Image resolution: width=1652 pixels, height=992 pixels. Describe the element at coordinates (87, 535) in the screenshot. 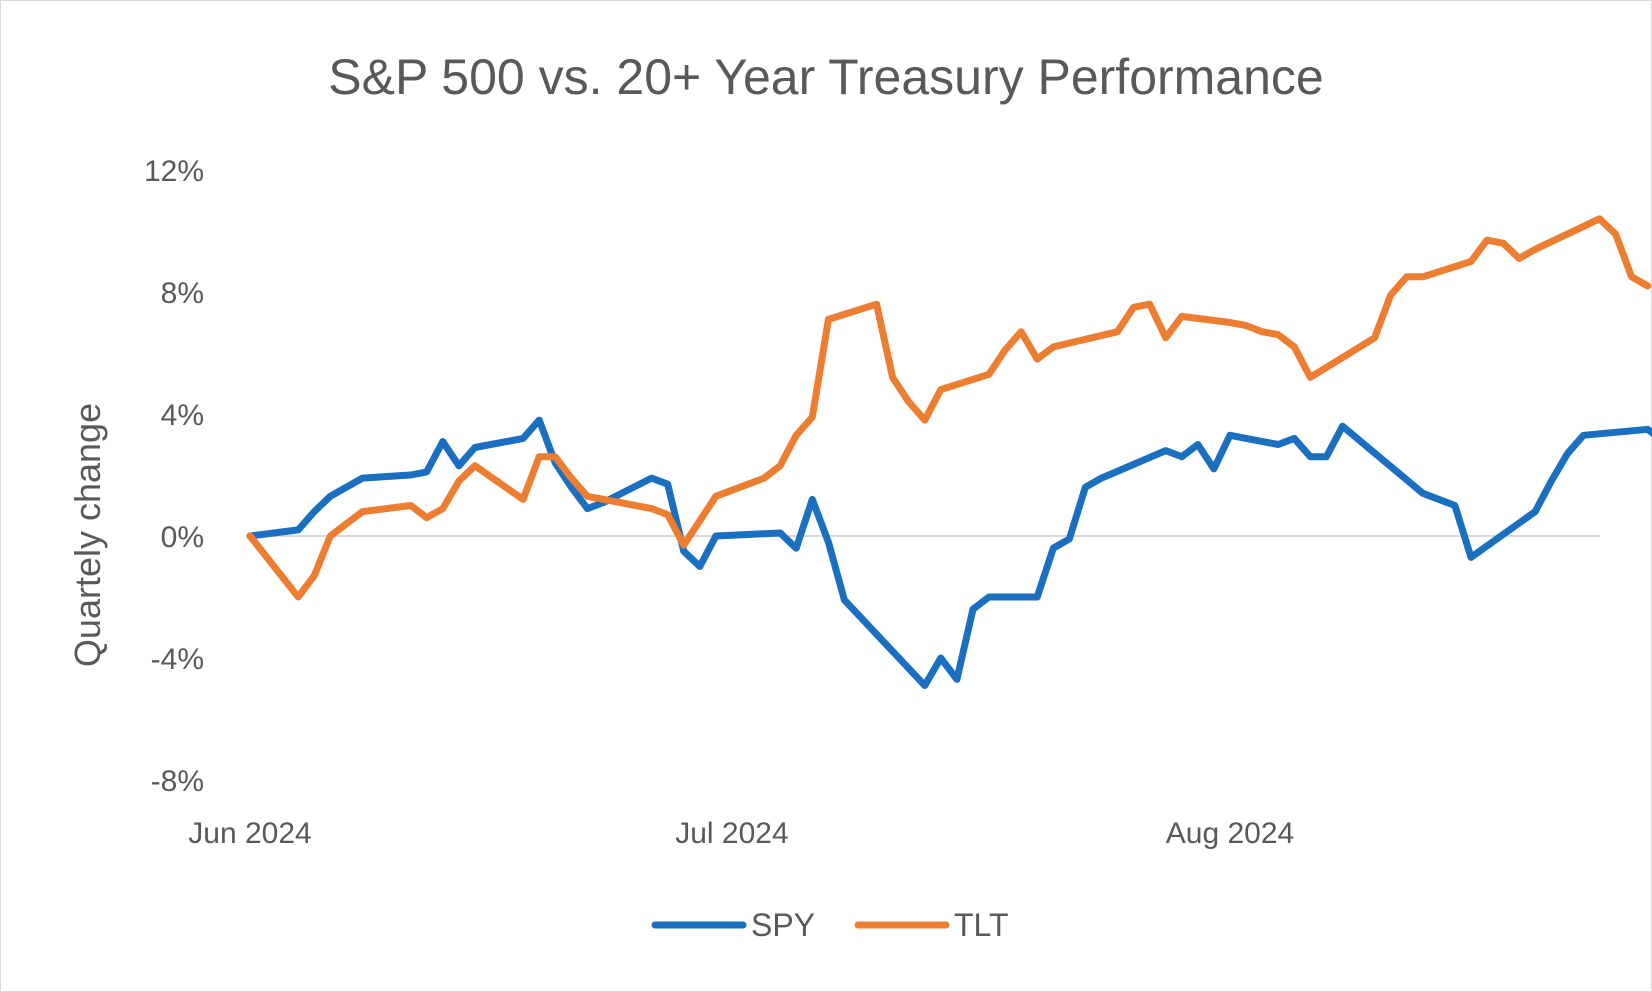

I see `y-axis-label: Quartely change` at that location.